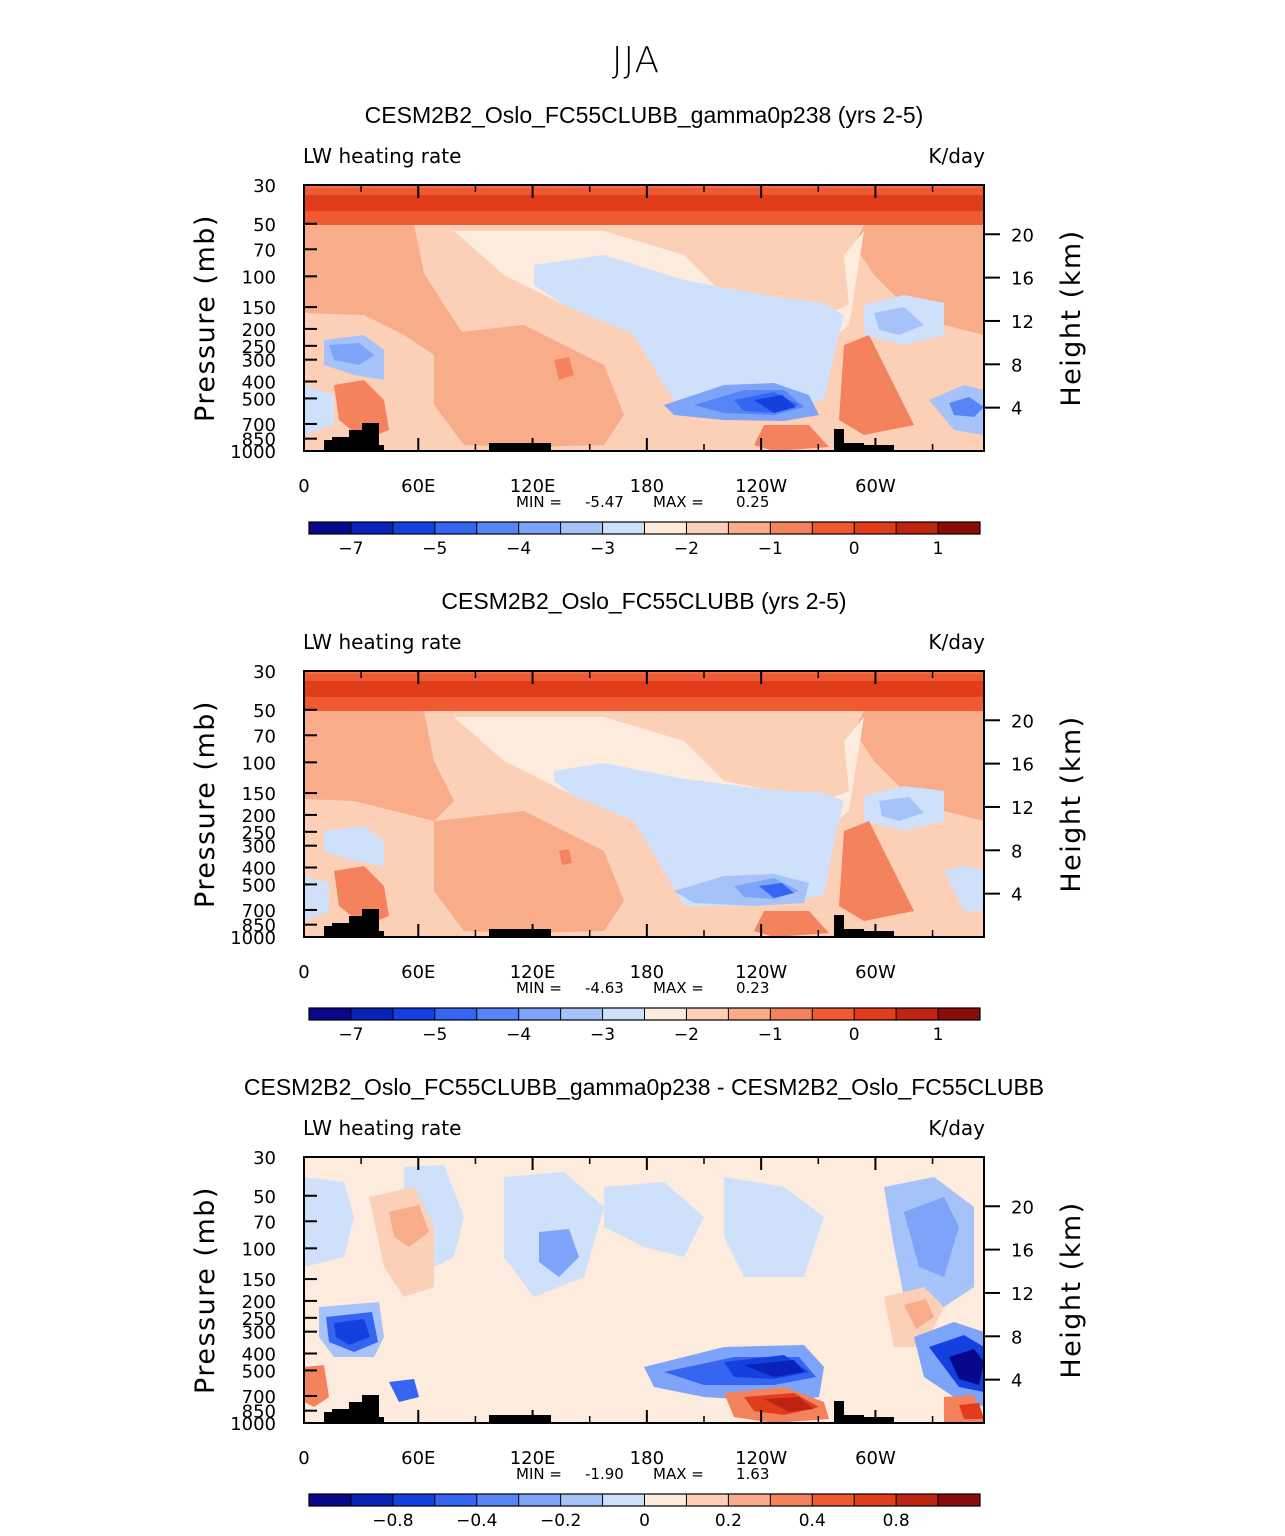 This screenshot has width=1285, height=1536. I want to click on colorbar-label: −7, so click(350, 549).